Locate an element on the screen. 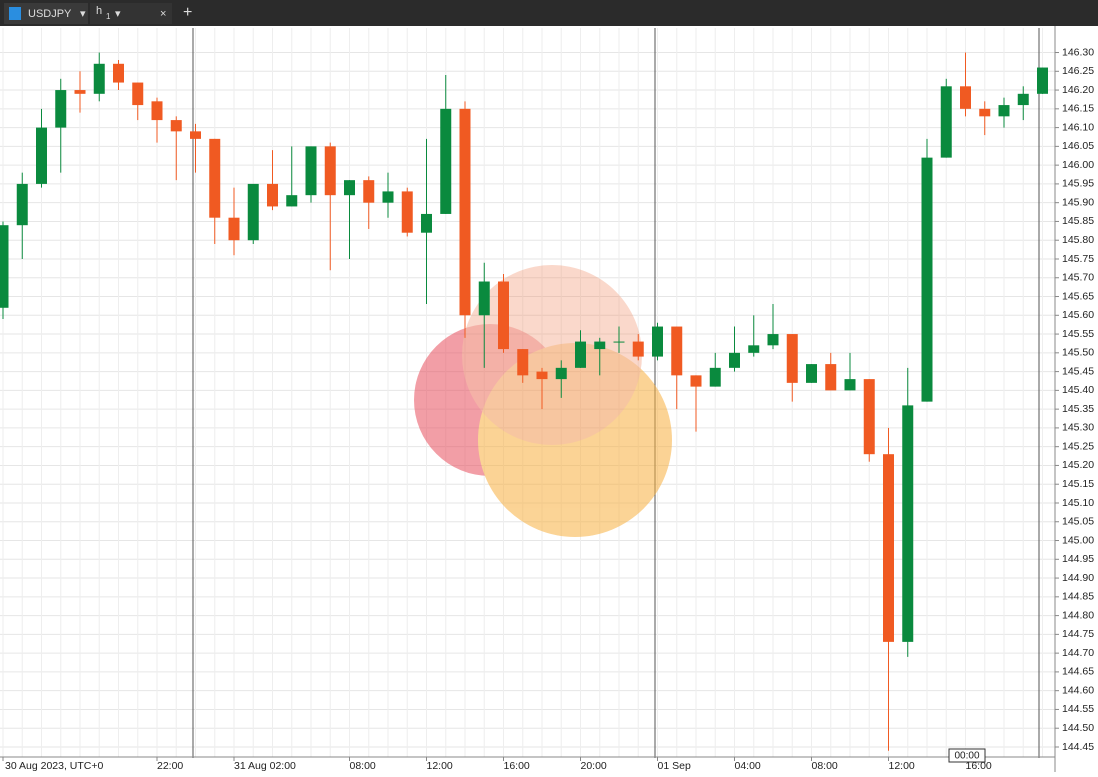 The height and width of the screenshot is (777, 1098). y-tick-label: 146.00 is located at coordinates (1078, 165).